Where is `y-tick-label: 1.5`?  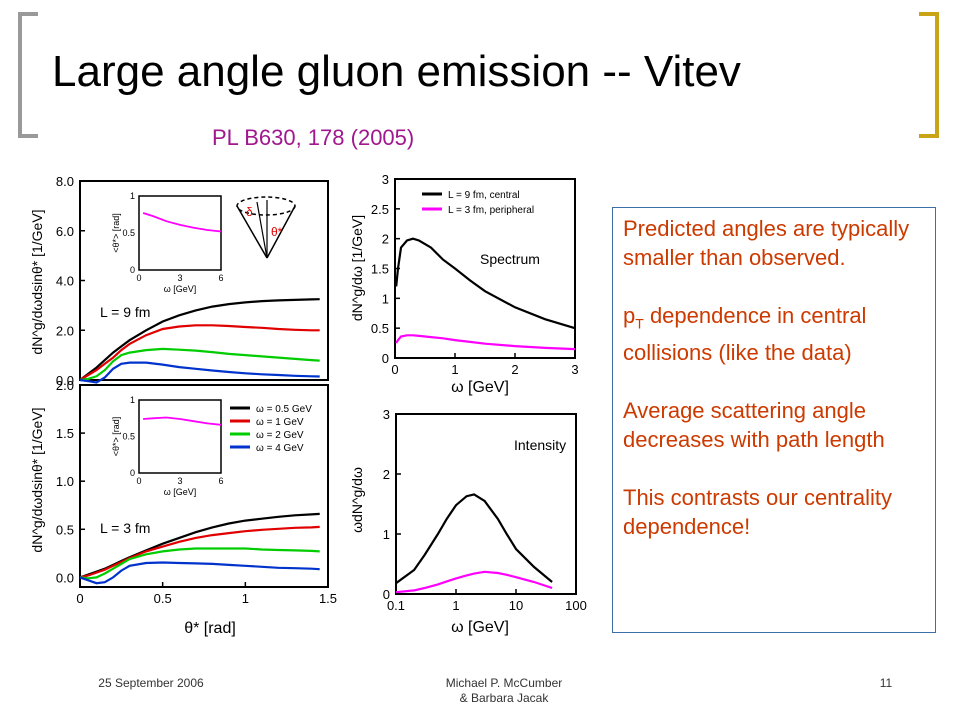 y-tick-label: 1.5 is located at coordinates (65, 433).